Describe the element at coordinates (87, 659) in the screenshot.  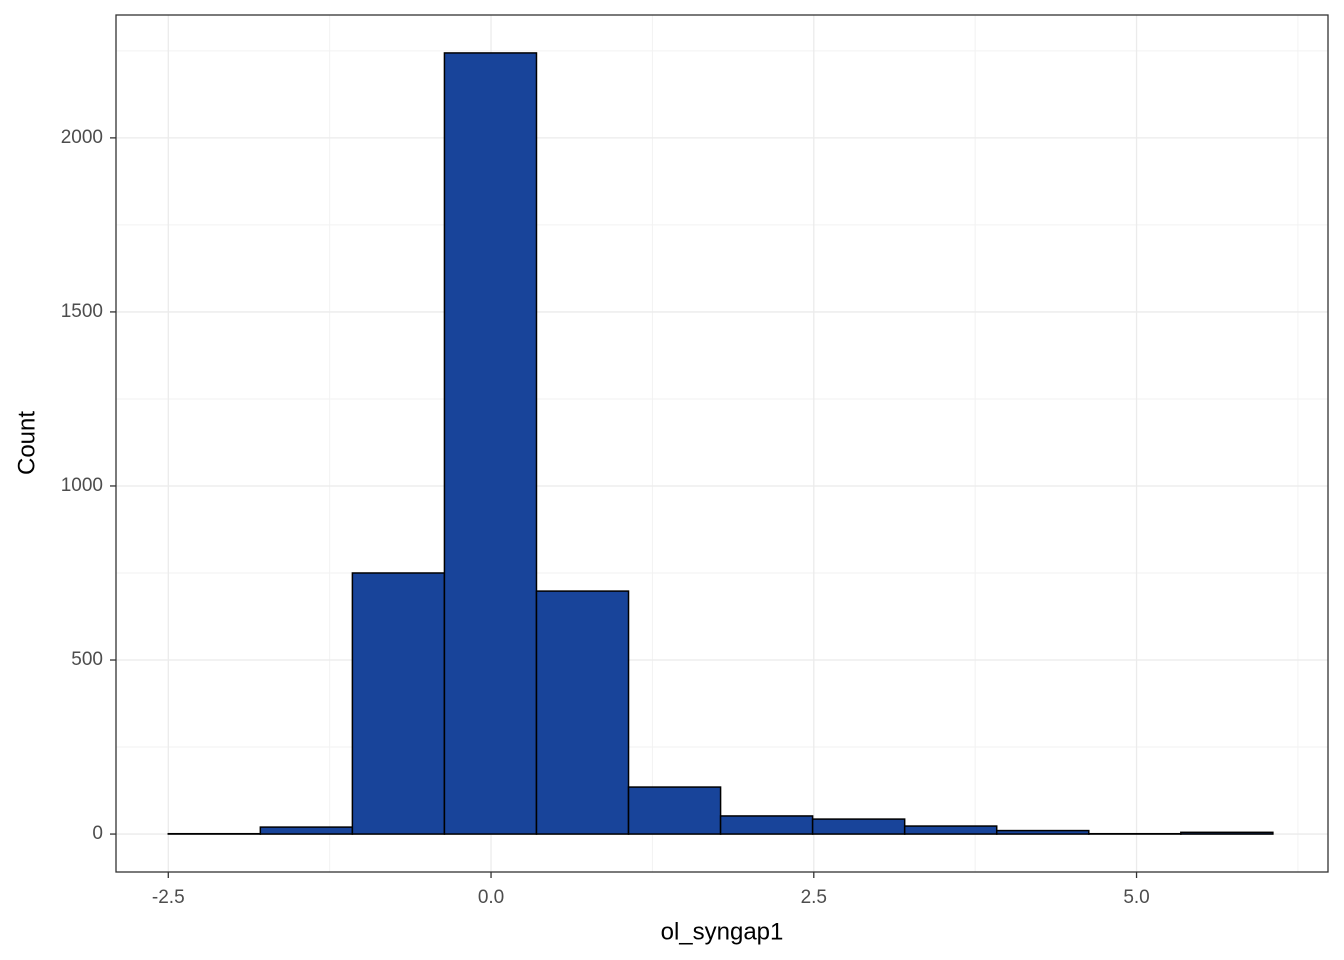
I see `y-tick-label: 500` at that location.